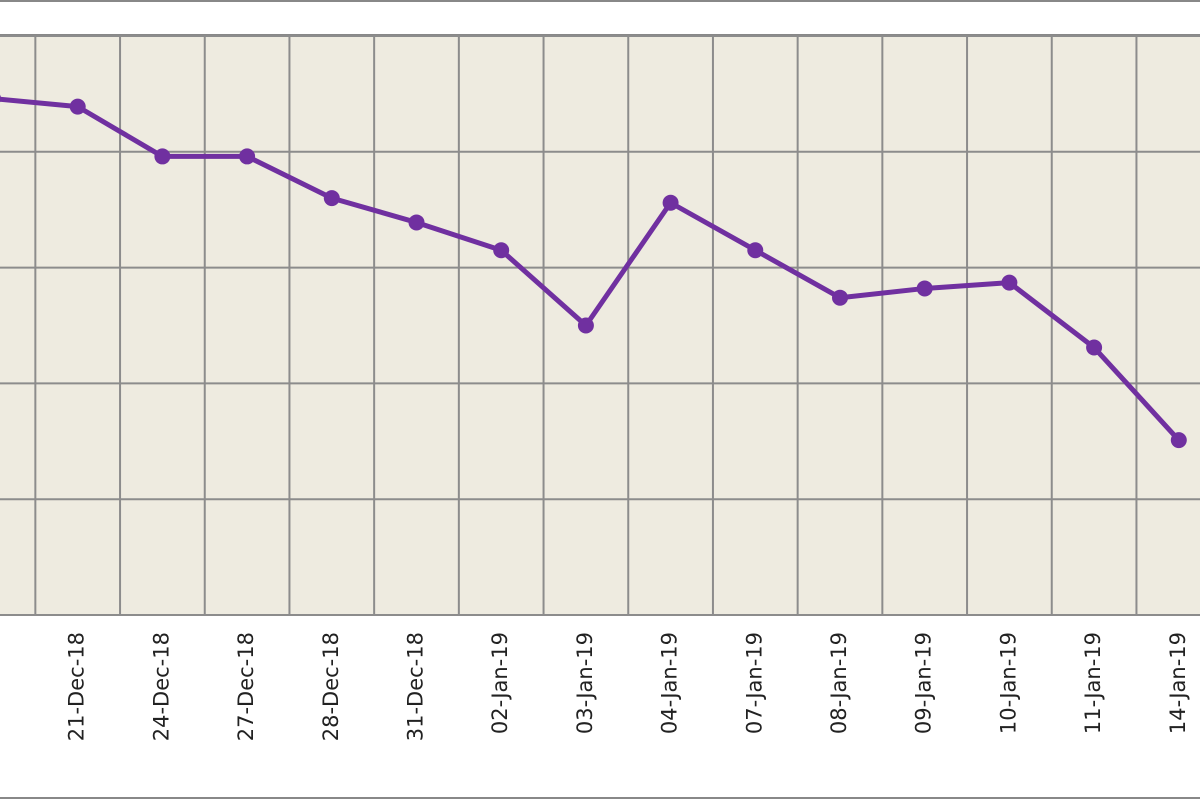 This screenshot has height=800, width=1200. I want to click on x-tick-label: 28-Dec-18, so click(331, 686).